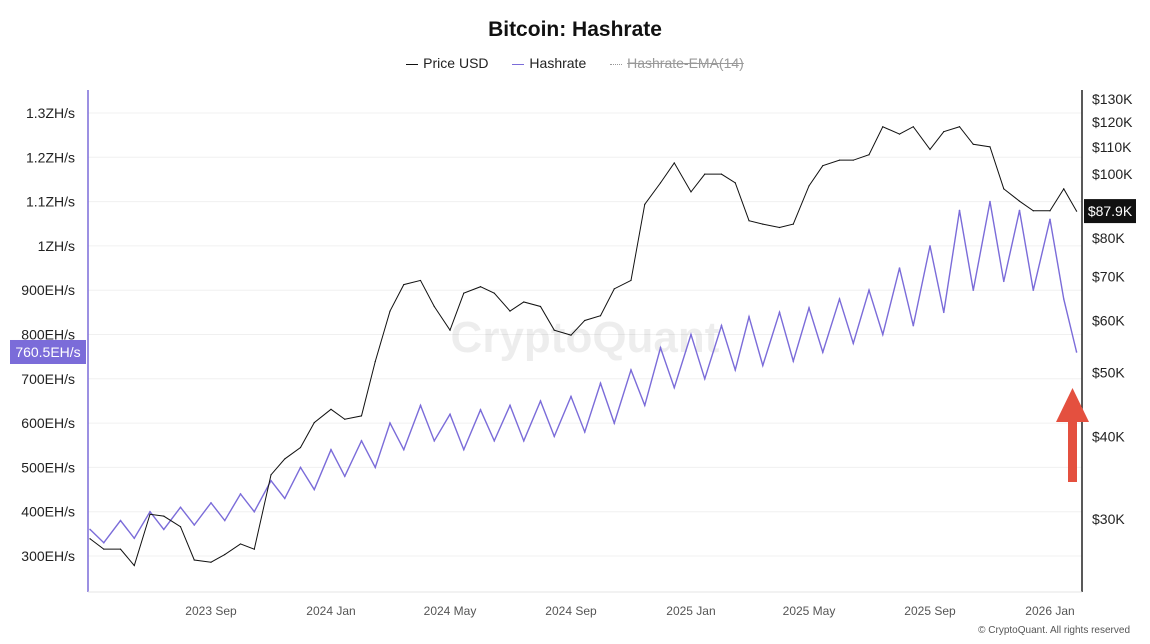 The image size is (1150, 644). What do you see at coordinates (1108, 437) in the screenshot?
I see `right-tick-label: $40K` at bounding box center [1108, 437].